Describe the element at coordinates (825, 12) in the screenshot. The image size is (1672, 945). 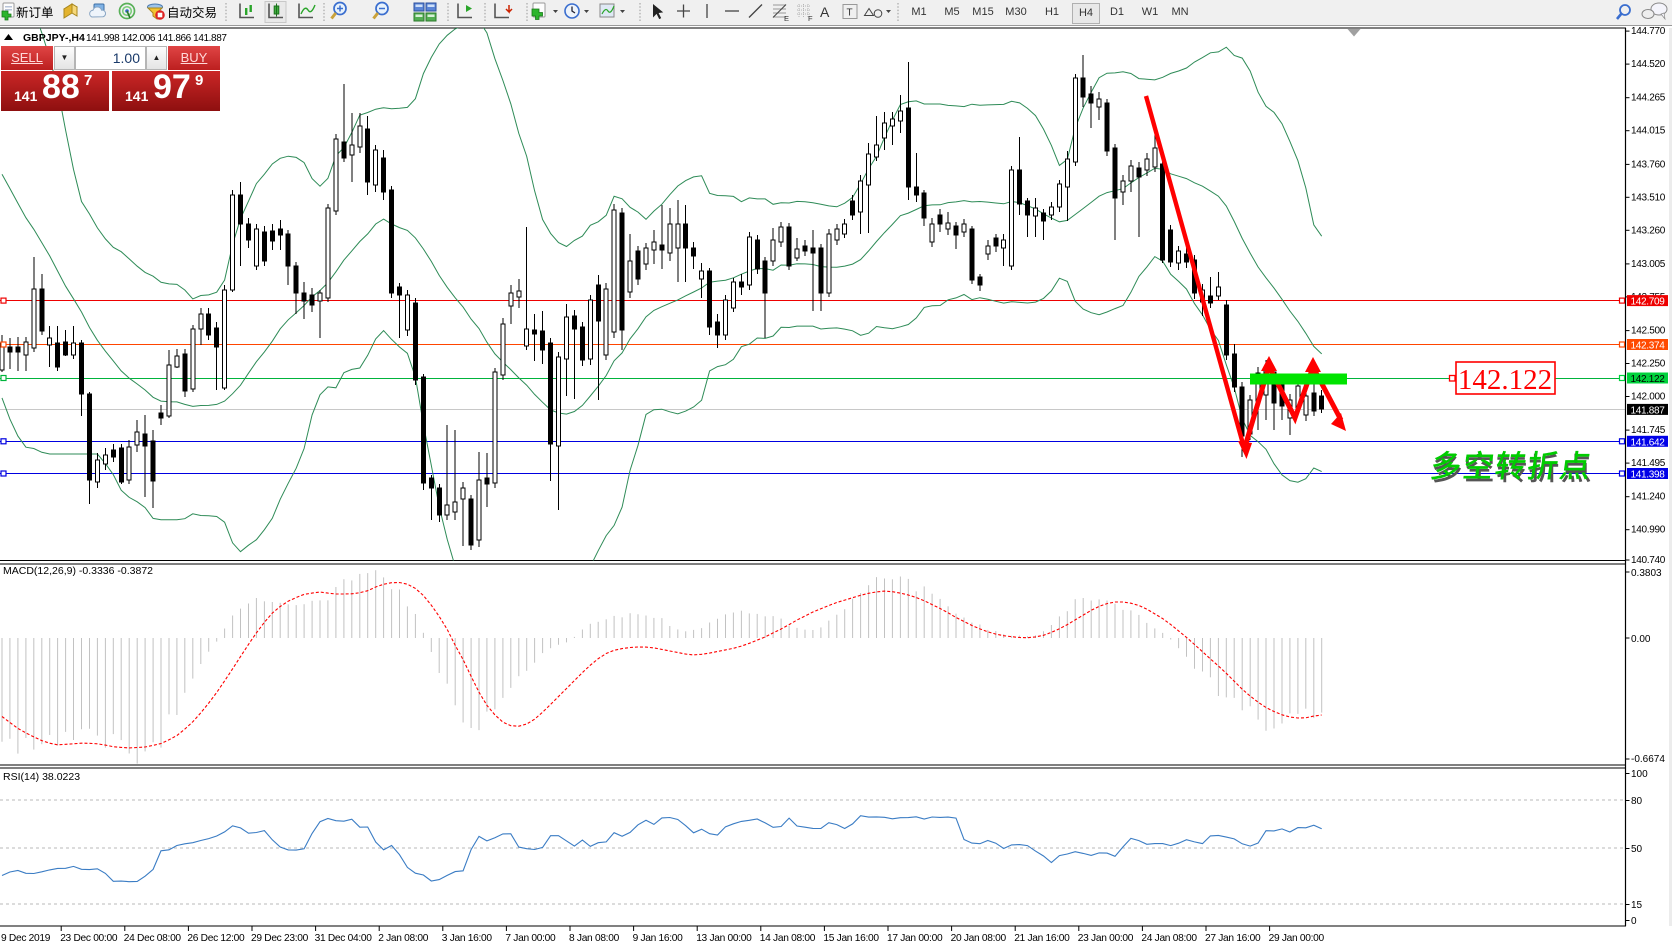
I see `svg-text: A` at that location.